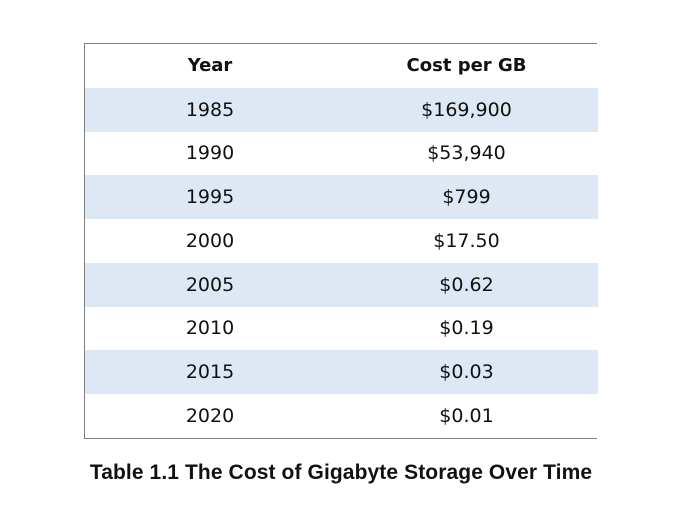 The height and width of the screenshot is (527, 682). I want to click on cell-year: 1990, so click(210, 153).